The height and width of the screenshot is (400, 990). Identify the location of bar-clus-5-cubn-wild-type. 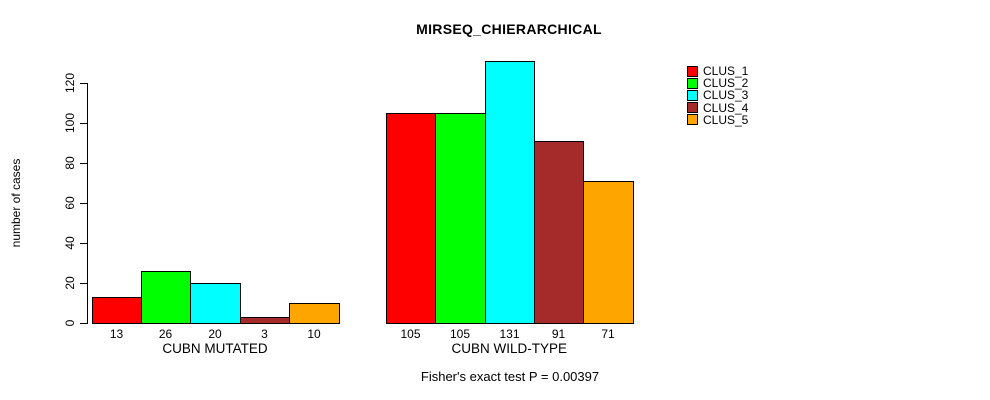
(608, 252).